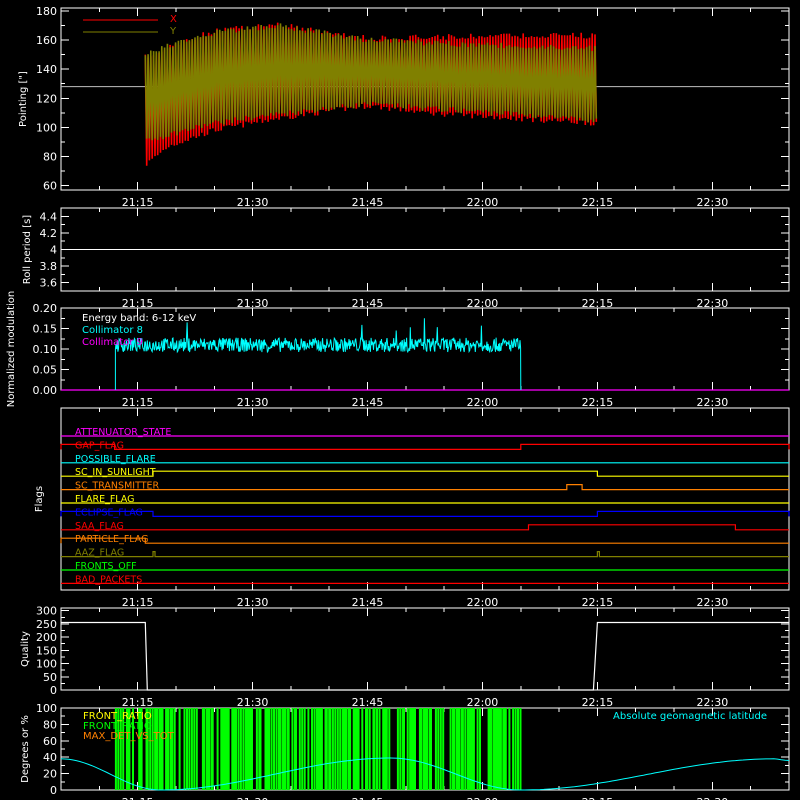 This screenshot has height=800, width=800. Describe the element at coordinates (173, 19) in the screenshot. I see `legend-label-x: X` at that location.